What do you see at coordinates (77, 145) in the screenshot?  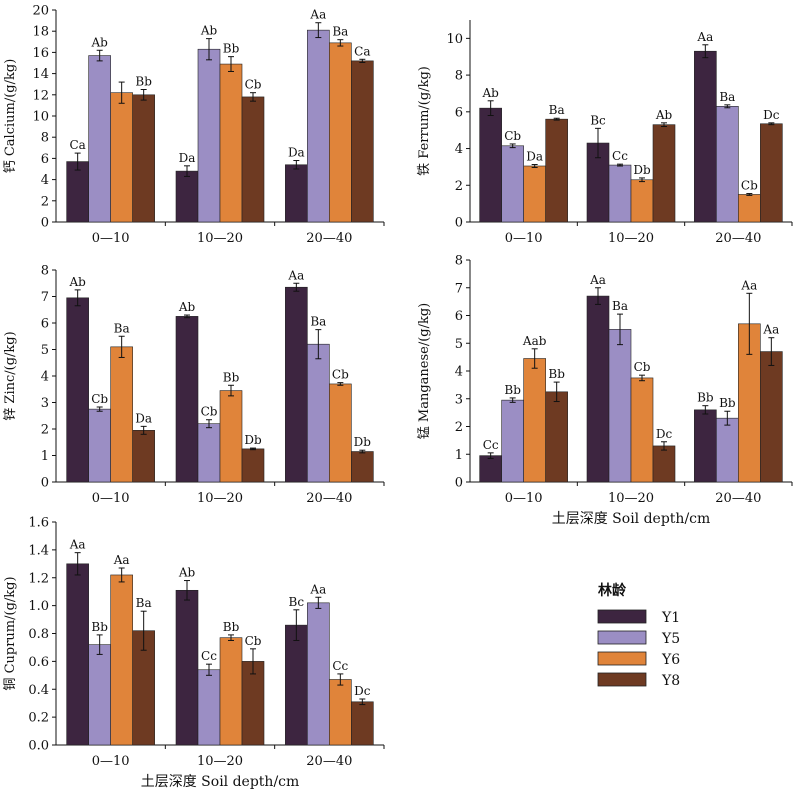 I see `significance-label: Ca` at bounding box center [77, 145].